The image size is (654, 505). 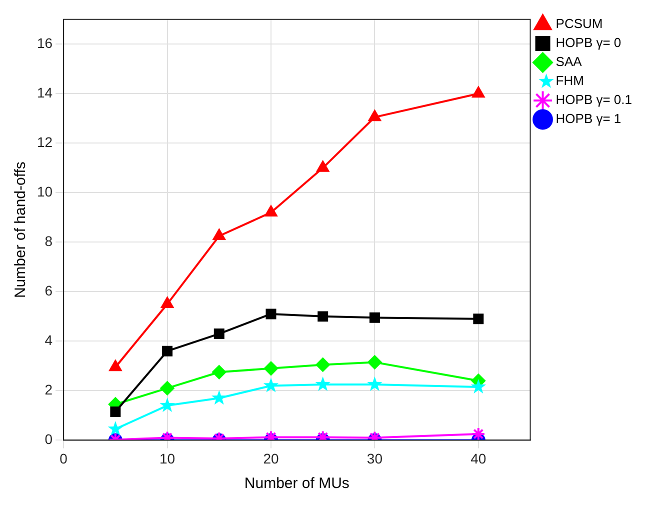 I want to click on x-tick-label: 20, so click(x=271, y=458).